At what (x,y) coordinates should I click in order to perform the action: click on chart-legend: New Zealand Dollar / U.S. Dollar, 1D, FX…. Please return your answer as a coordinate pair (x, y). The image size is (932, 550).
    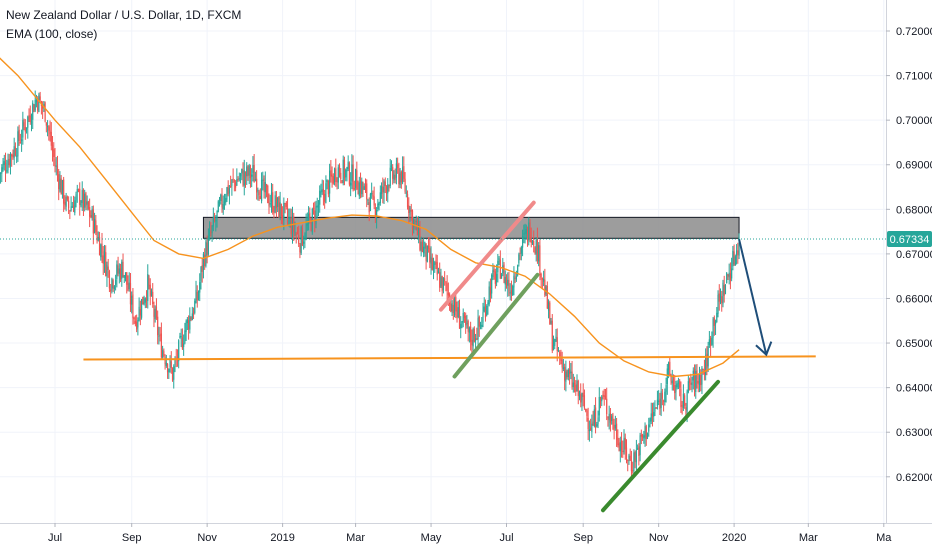
    Looking at the image, I should click on (123, 25).